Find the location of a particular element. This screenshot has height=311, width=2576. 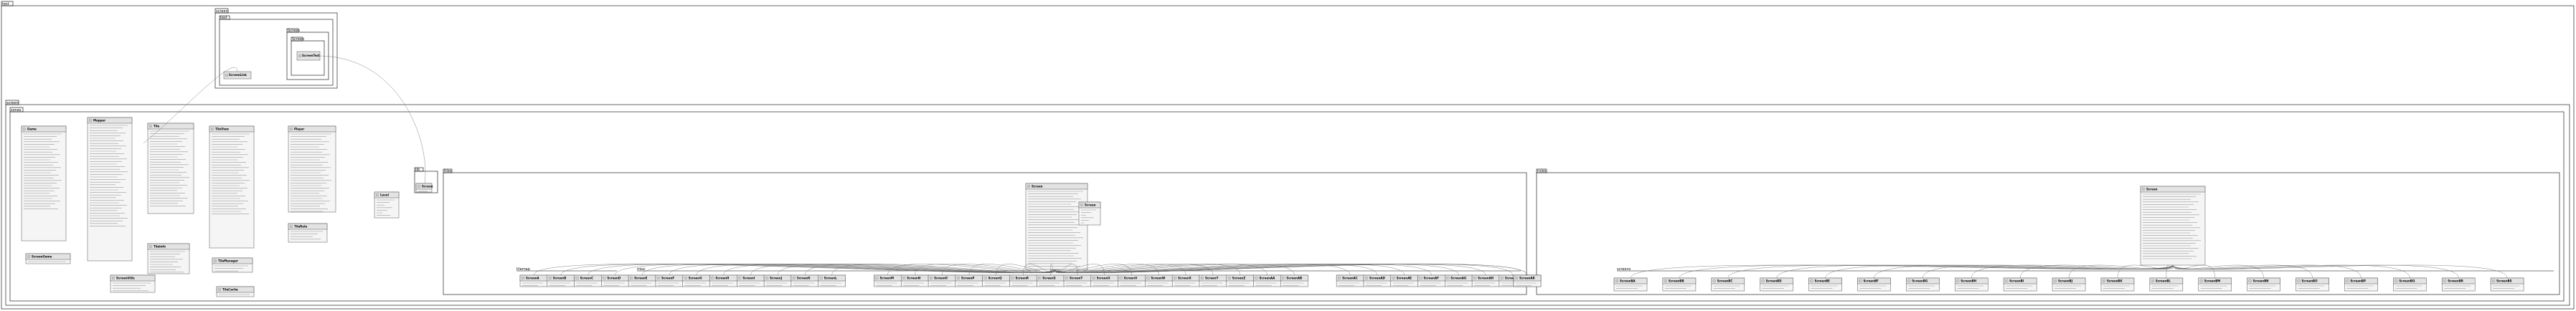

class-right-leaf-1: C ScreenBB is located at coordinates (1679, 284).